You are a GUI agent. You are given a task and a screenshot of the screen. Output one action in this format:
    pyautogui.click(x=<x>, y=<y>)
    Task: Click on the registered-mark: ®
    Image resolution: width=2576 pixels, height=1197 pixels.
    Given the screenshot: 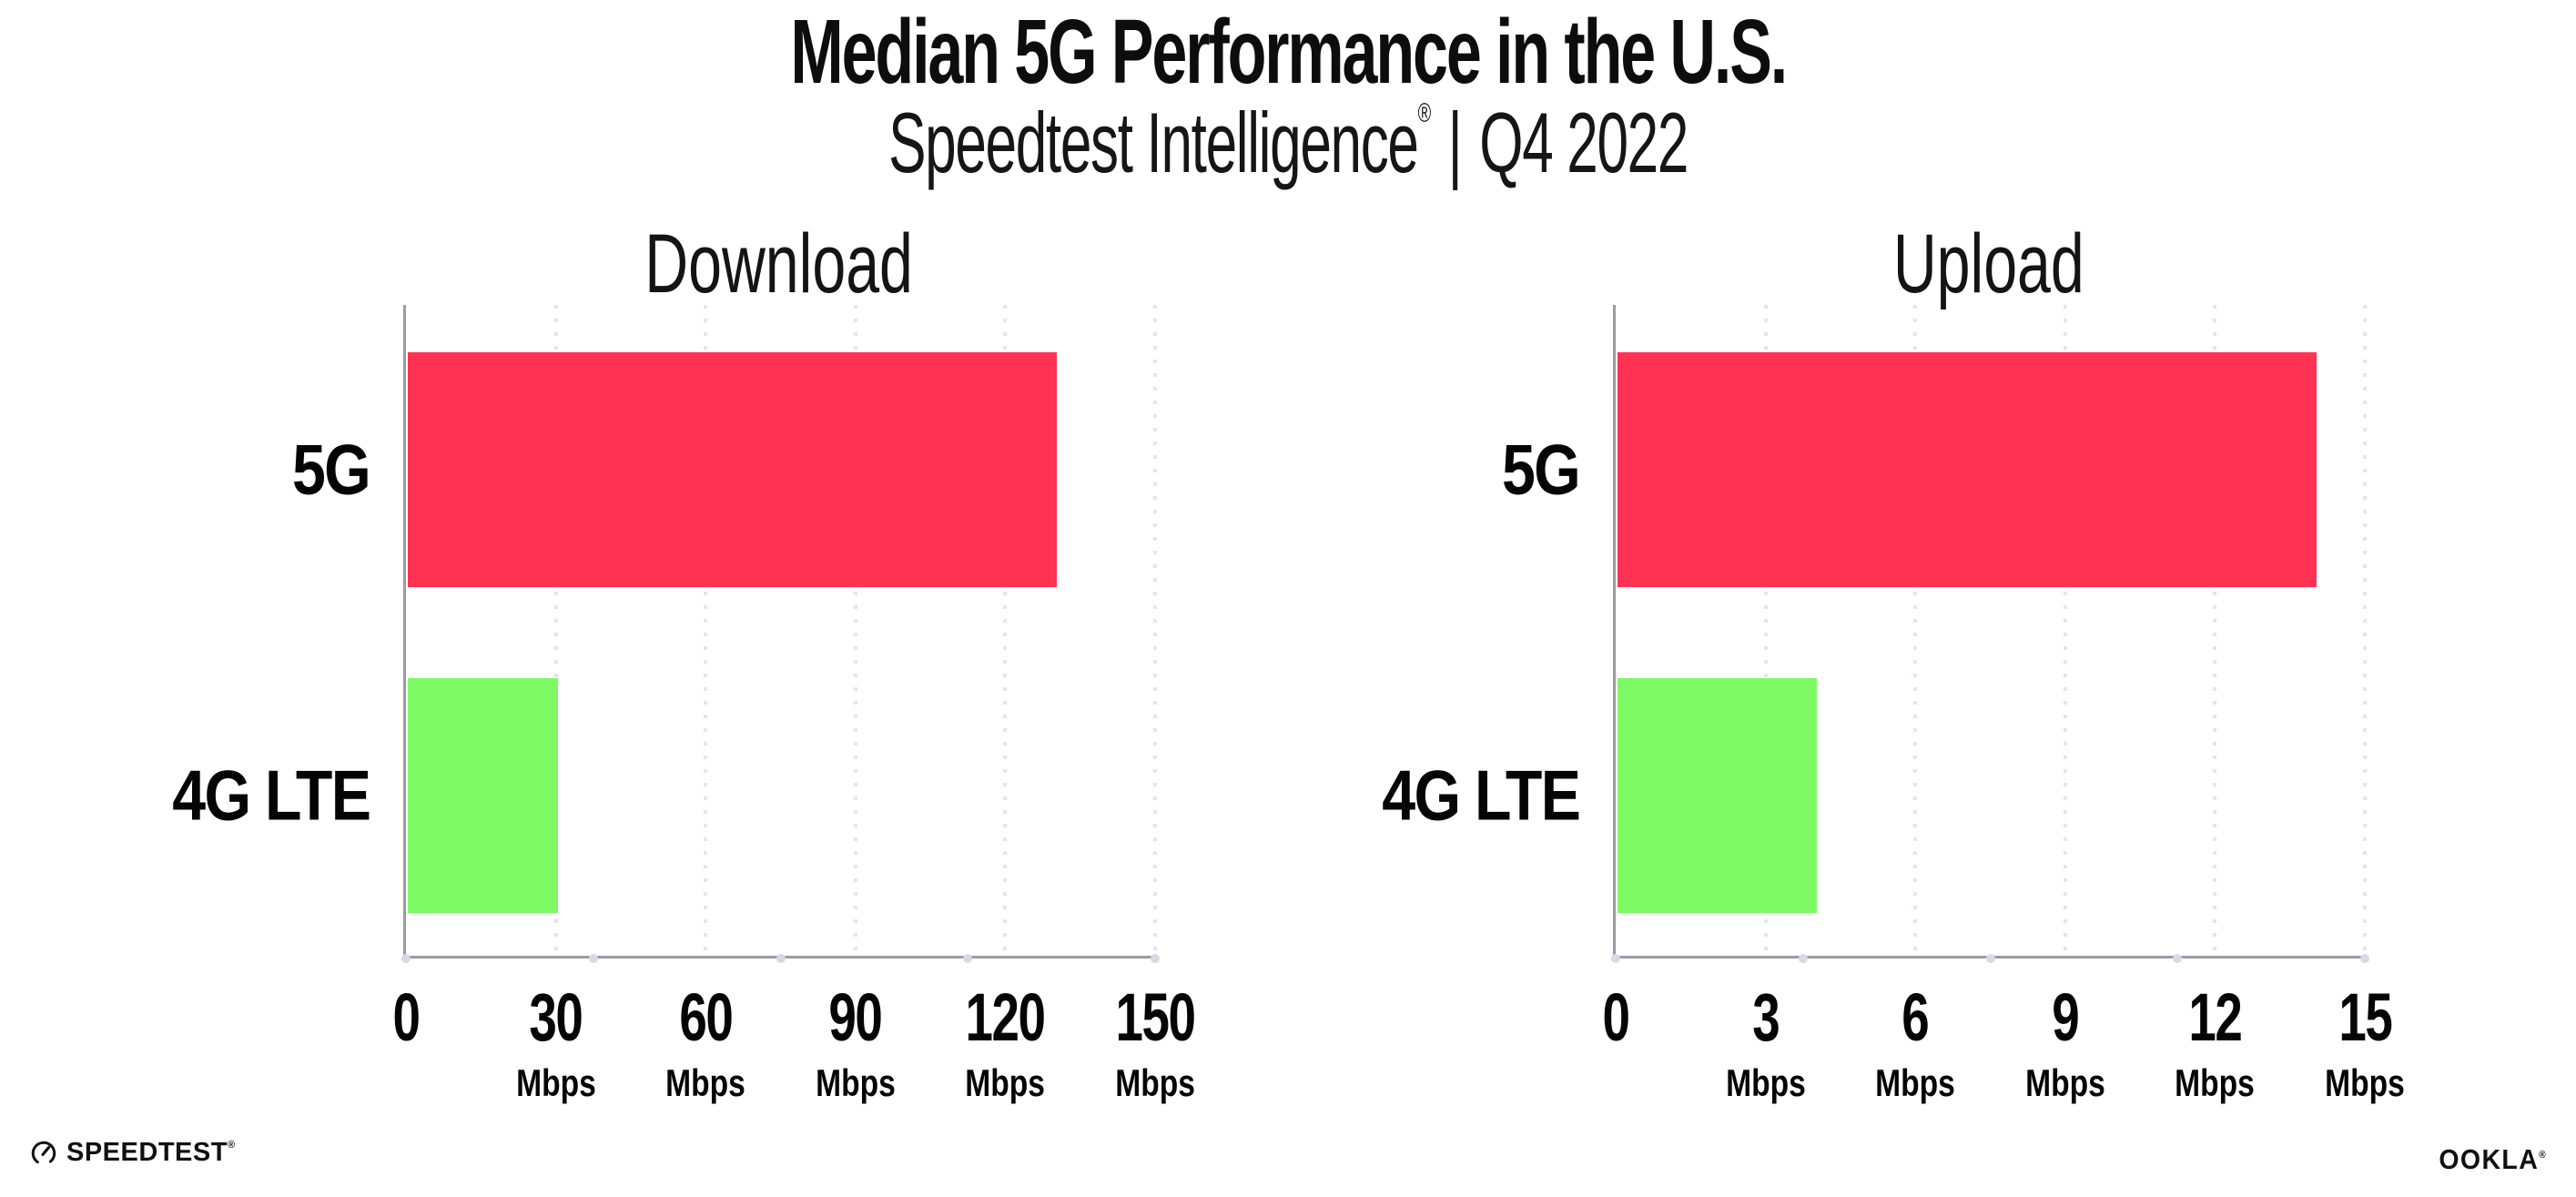 What is the action you would take?
    pyautogui.click(x=1424, y=113)
    